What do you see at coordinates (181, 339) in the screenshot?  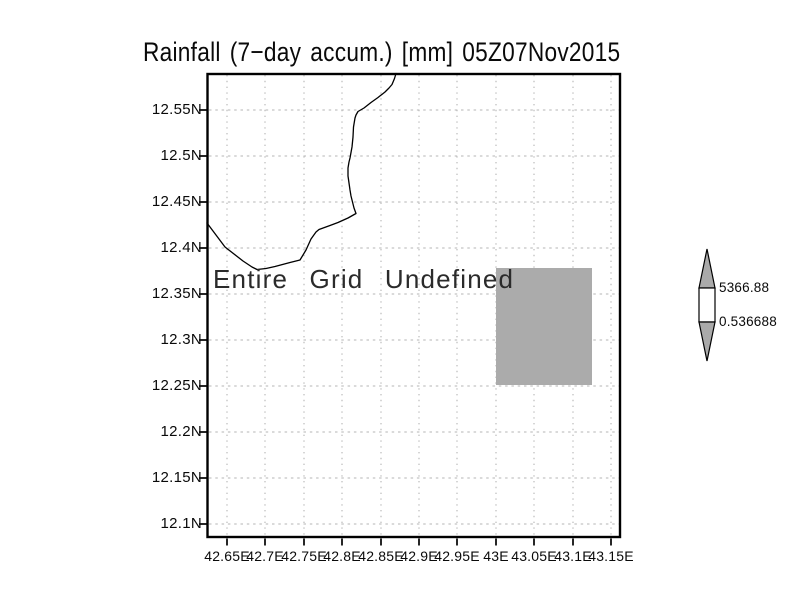 I see `lat-label: 12.3N` at bounding box center [181, 339].